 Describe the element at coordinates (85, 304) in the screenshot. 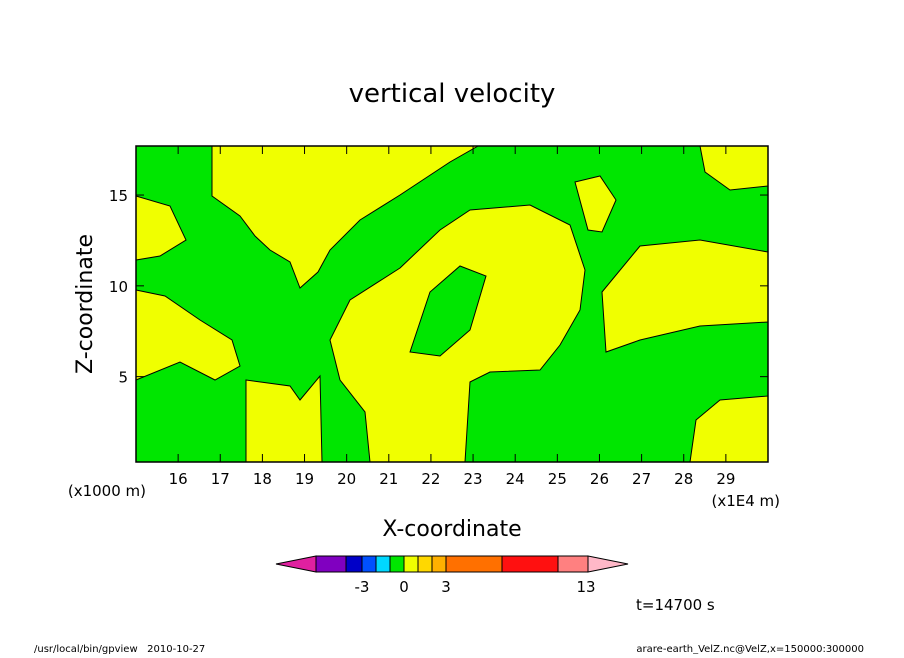

I see `y-axis-label: Z-coordinate` at that location.